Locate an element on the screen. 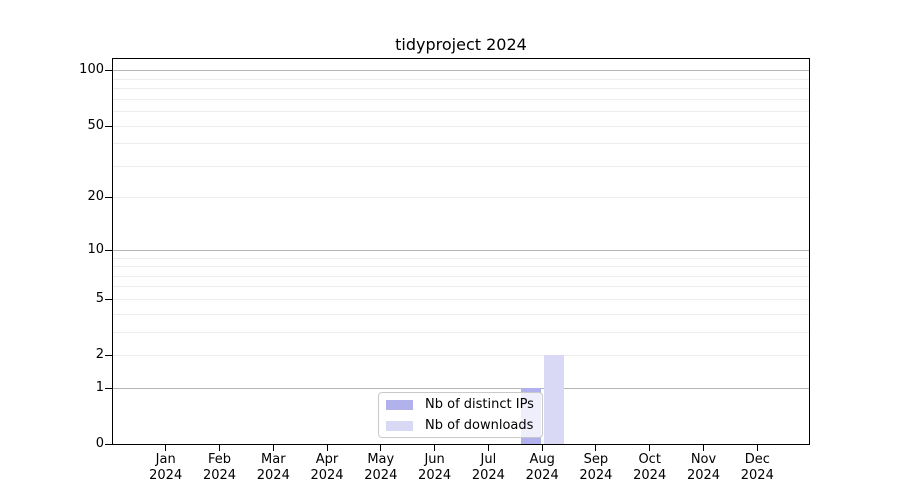  chart-title: tidyproject 2024 is located at coordinates (461, 44).